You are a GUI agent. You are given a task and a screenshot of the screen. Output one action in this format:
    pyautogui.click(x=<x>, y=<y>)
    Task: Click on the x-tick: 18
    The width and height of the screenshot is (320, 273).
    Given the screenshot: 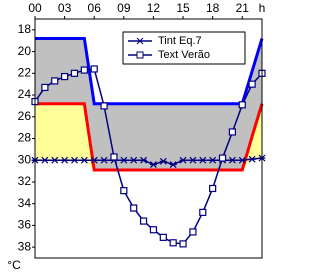 What is the action you would take?
    pyautogui.click(x=213, y=8)
    